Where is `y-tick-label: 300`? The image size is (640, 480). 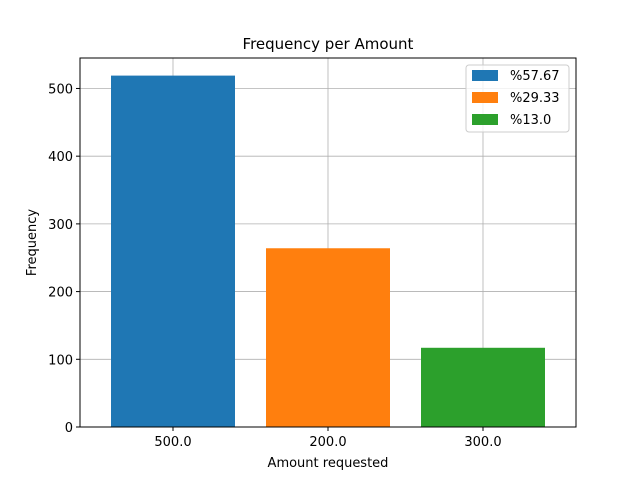
y-tick-label: 300 is located at coordinates (60, 225).